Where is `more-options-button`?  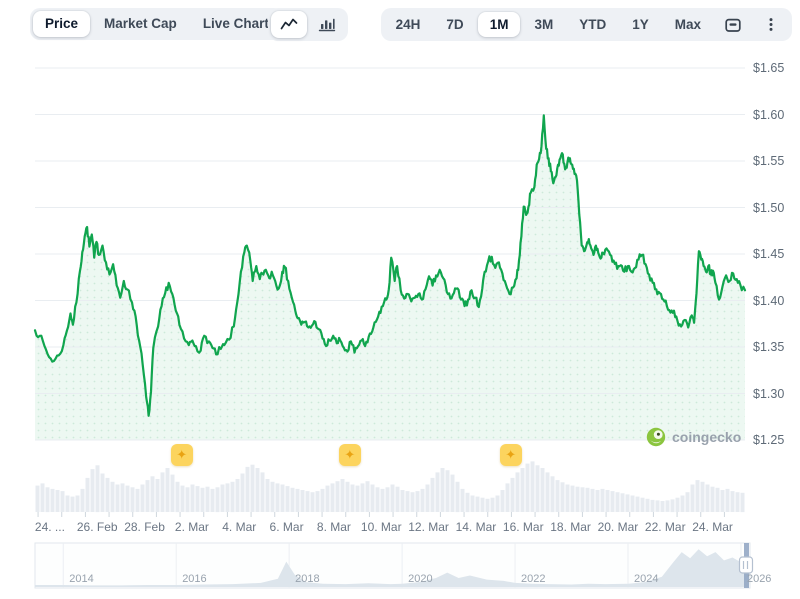
more-options-button is located at coordinates (771, 24).